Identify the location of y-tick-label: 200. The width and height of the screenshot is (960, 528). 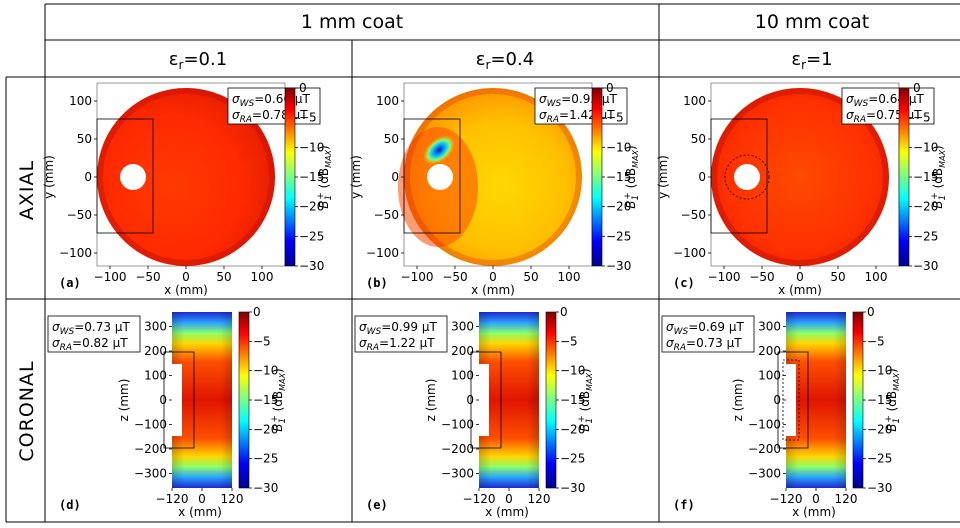
(155, 351).